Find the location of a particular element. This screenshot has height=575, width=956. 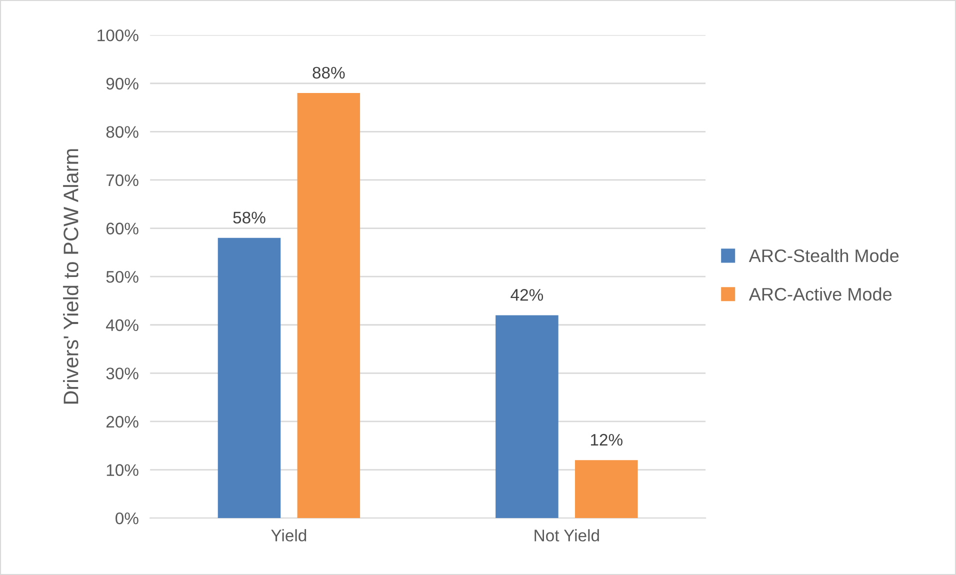

x-tick-label: Not Yield is located at coordinates (566, 535).